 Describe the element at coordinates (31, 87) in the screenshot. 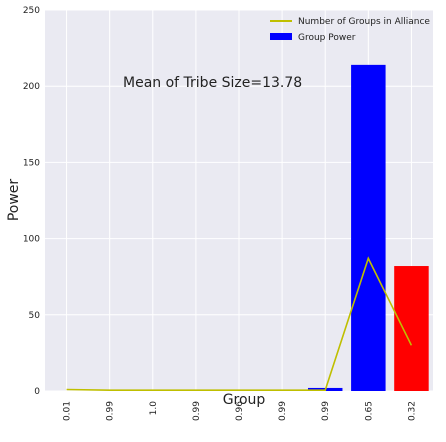

I see `y-tick-label: 200` at that location.